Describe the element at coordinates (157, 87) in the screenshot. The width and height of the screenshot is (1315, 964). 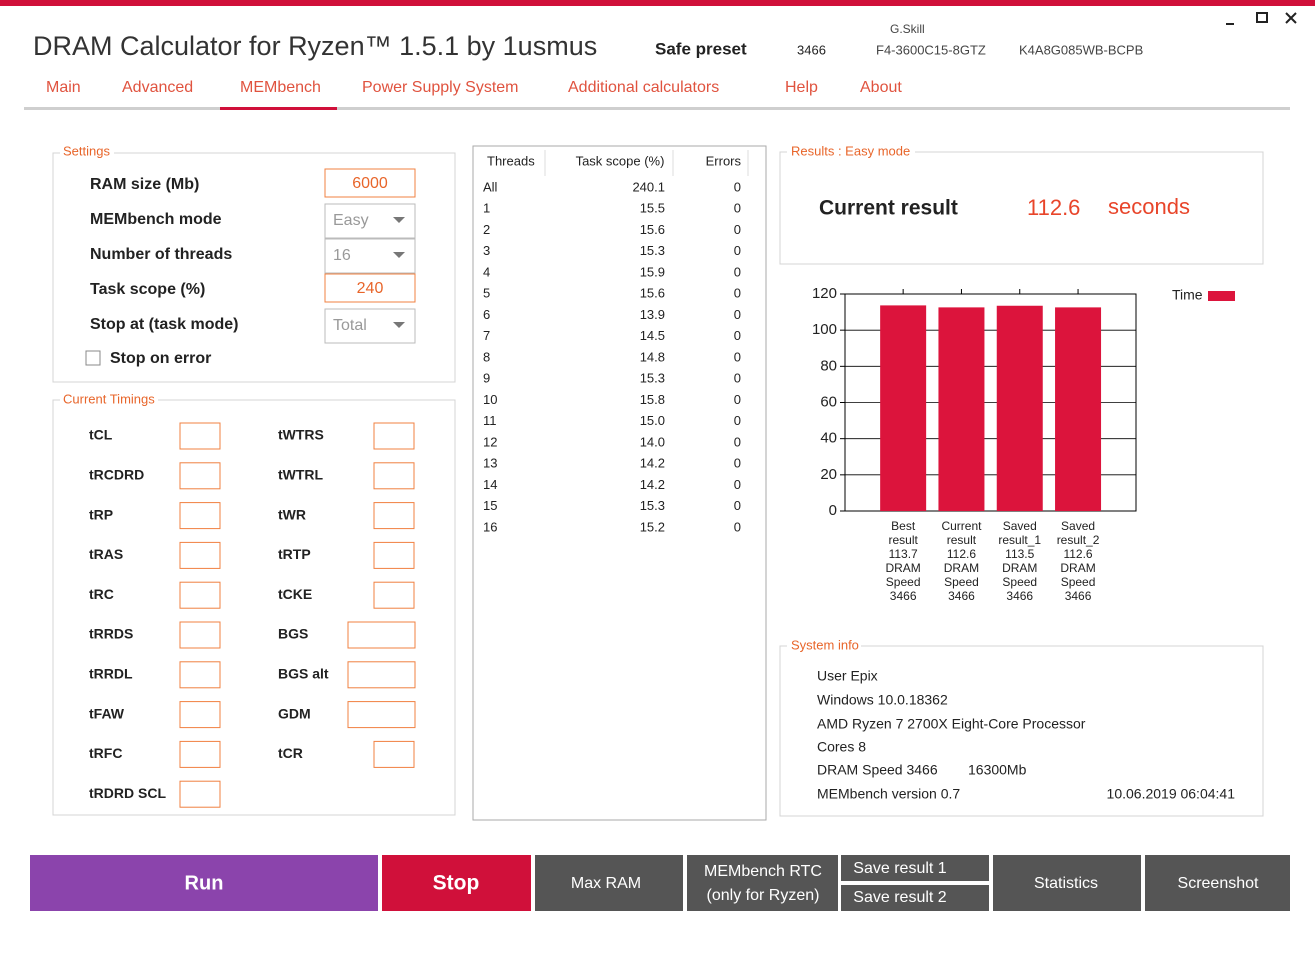
I see `tab: Advanced` at that location.